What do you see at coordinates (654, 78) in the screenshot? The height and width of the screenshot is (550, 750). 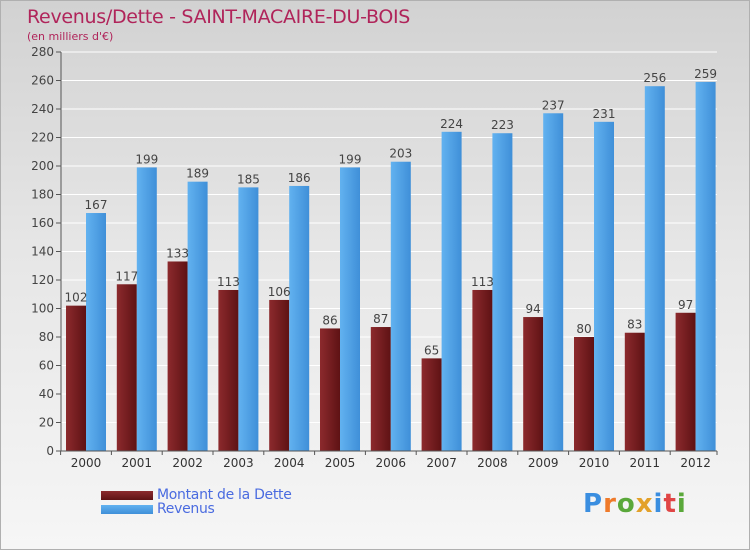 I see `data-label-revenus: 256` at bounding box center [654, 78].